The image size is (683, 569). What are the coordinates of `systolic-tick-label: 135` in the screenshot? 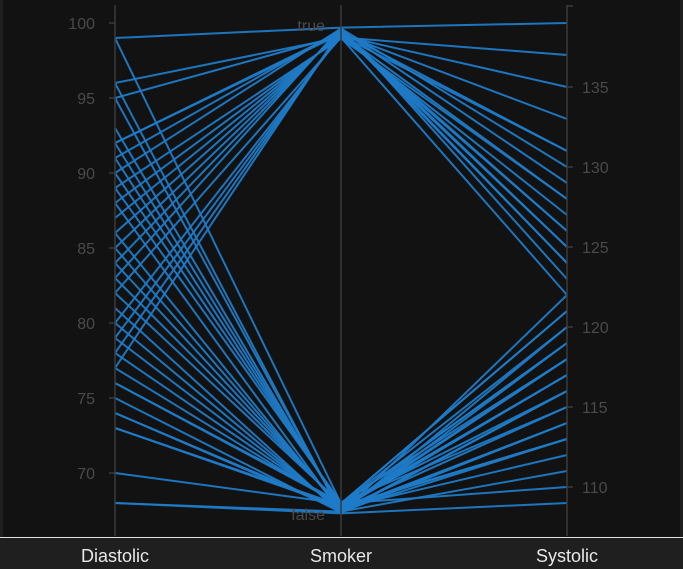 It's located at (595, 88).